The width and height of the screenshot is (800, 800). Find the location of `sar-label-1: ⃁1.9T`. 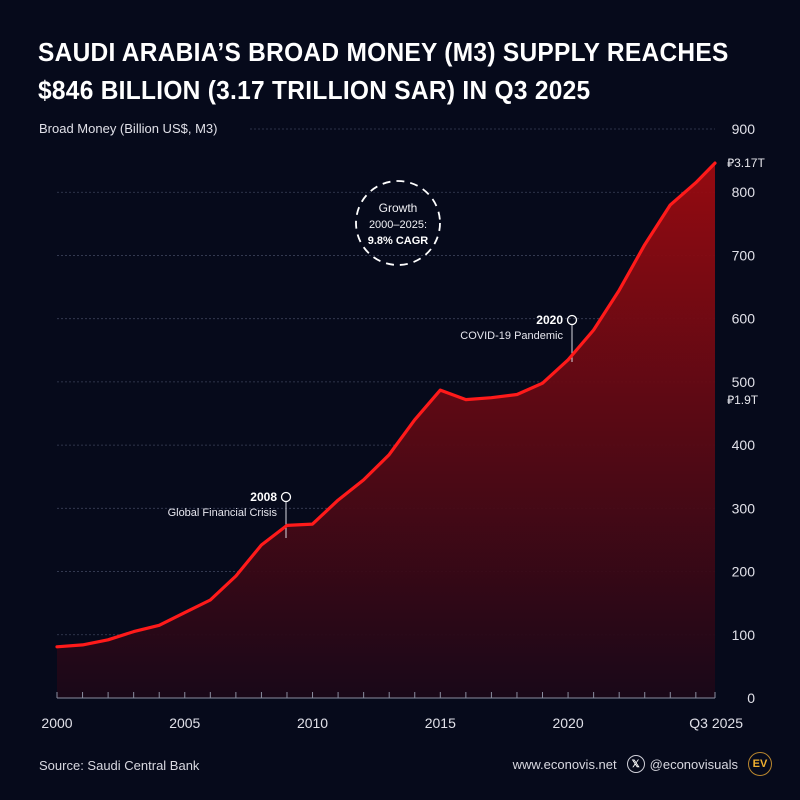

sar-label-1: ⃁1.9T is located at coordinates (743, 400).